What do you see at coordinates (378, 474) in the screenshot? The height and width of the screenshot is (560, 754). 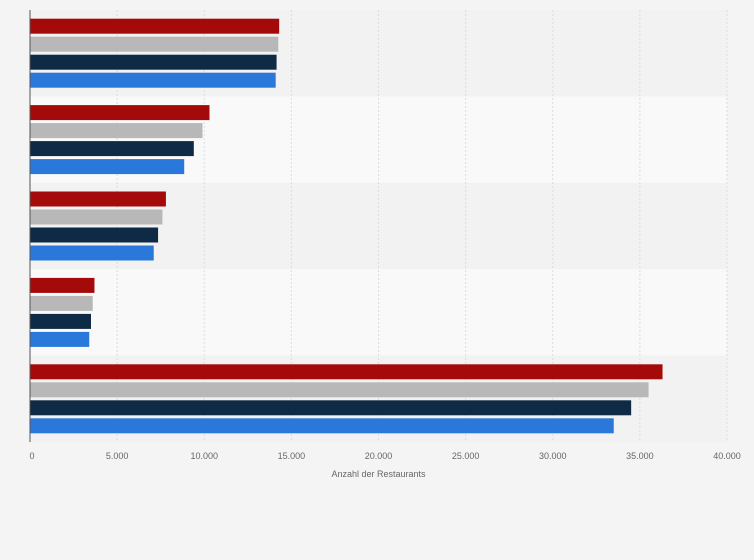 I see `x-axis-title: Anzahl der Restaurants` at bounding box center [378, 474].